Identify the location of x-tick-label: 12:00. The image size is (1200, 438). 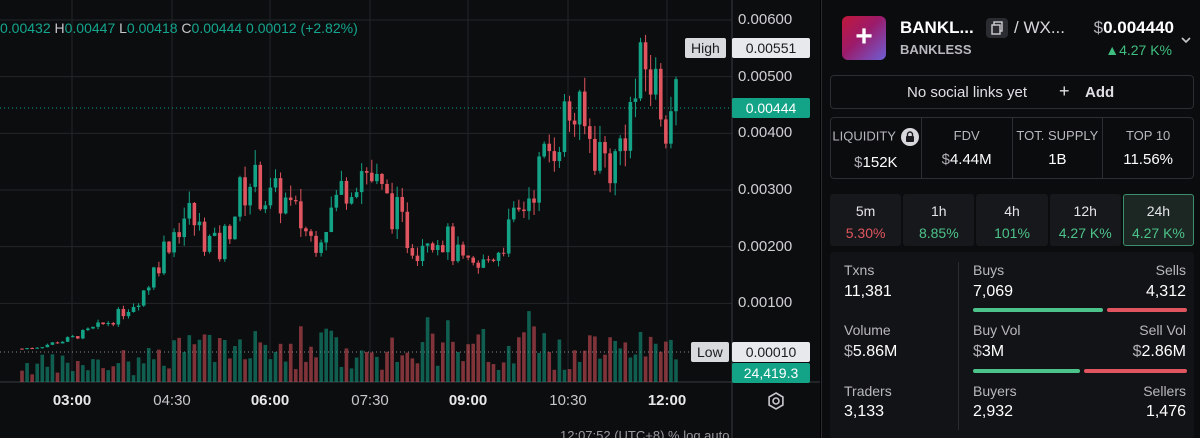
(667, 400).